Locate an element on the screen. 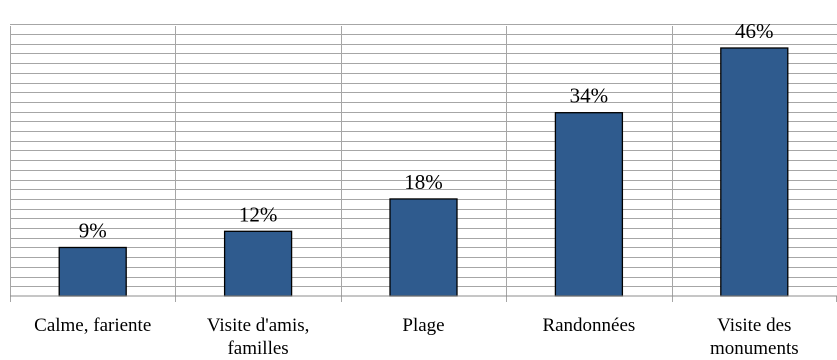 This screenshot has height=360, width=837. category-label-1-line-1: familles is located at coordinates (257, 348).